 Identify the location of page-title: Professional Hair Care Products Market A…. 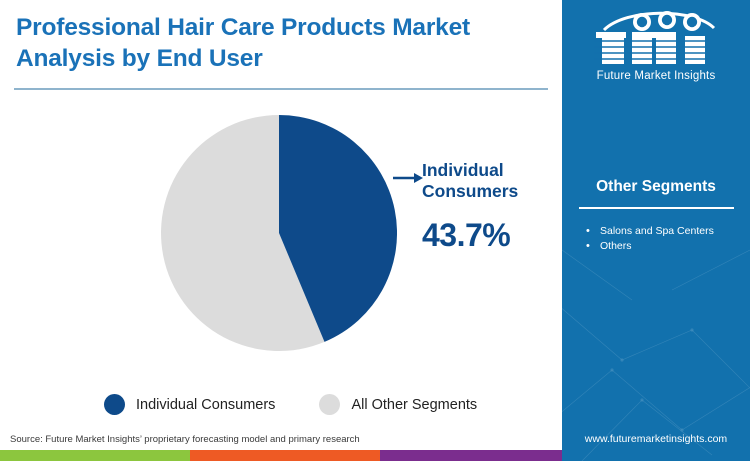
(243, 43).